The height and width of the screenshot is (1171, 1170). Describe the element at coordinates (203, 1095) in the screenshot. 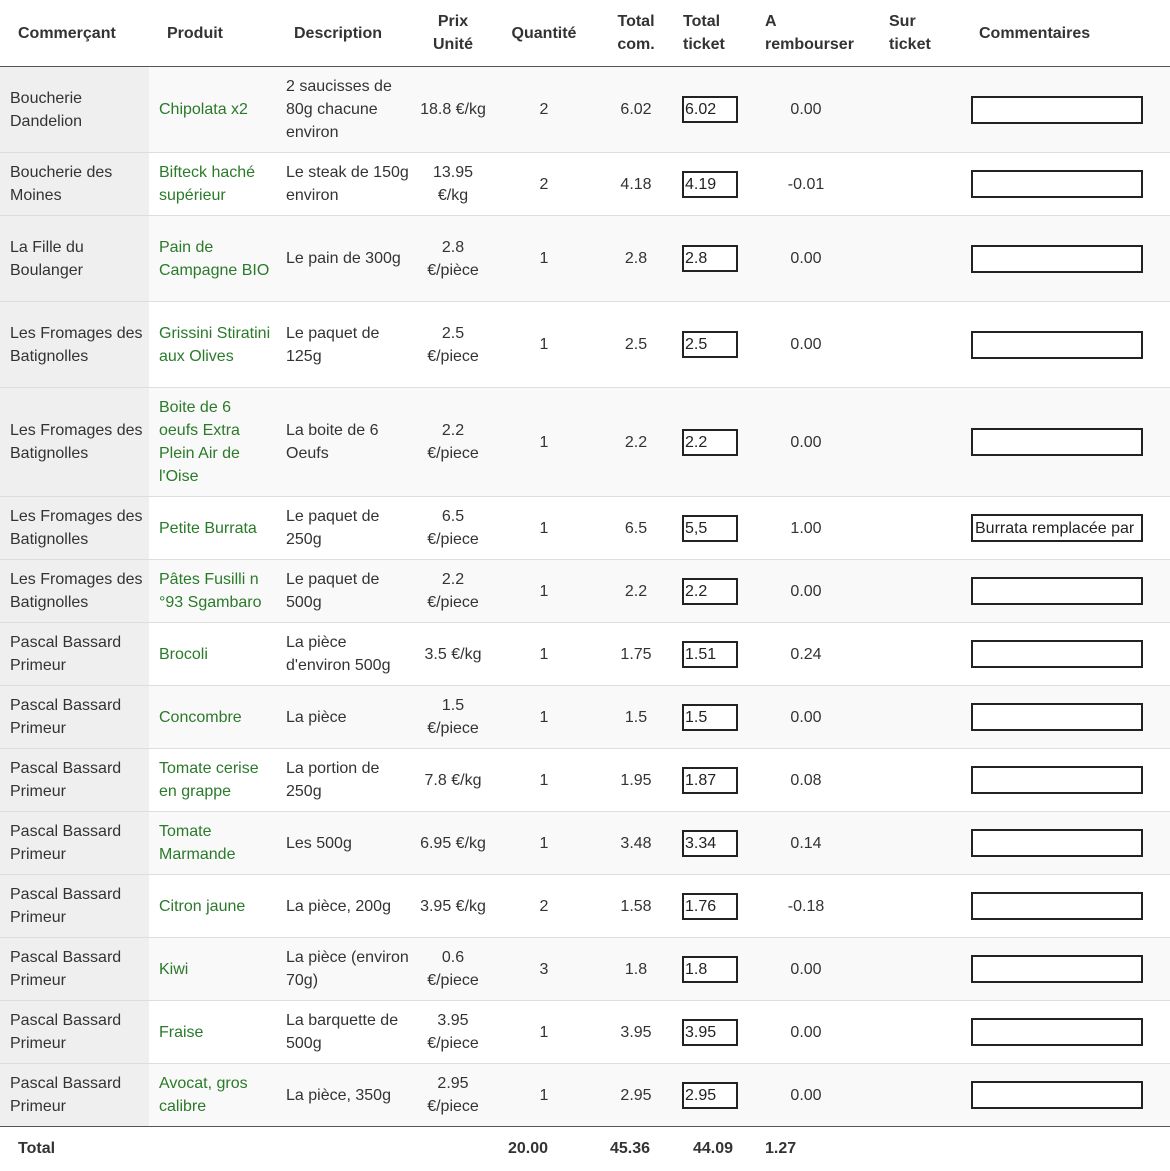

I see `product-link: Avocat, gros calibre` at that location.